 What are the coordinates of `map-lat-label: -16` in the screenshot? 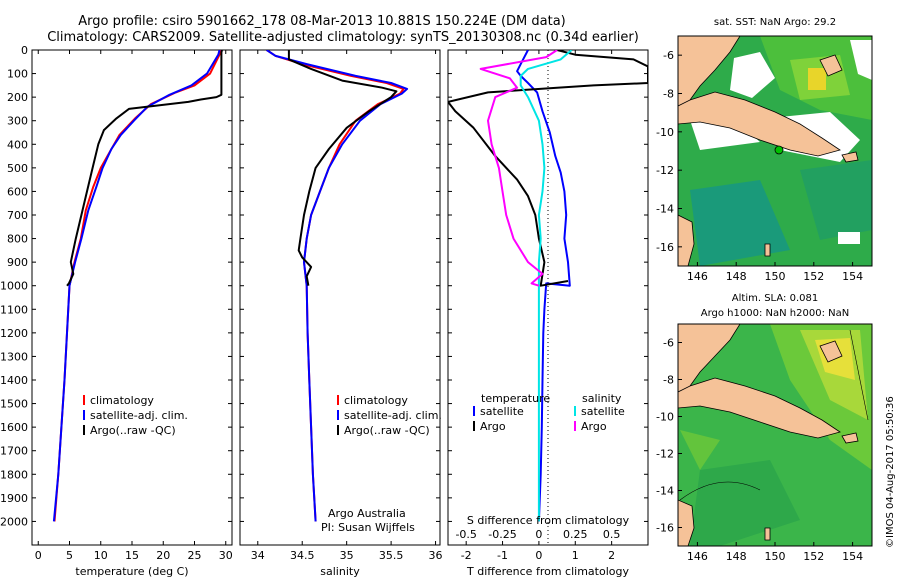 It's located at (665, 528).